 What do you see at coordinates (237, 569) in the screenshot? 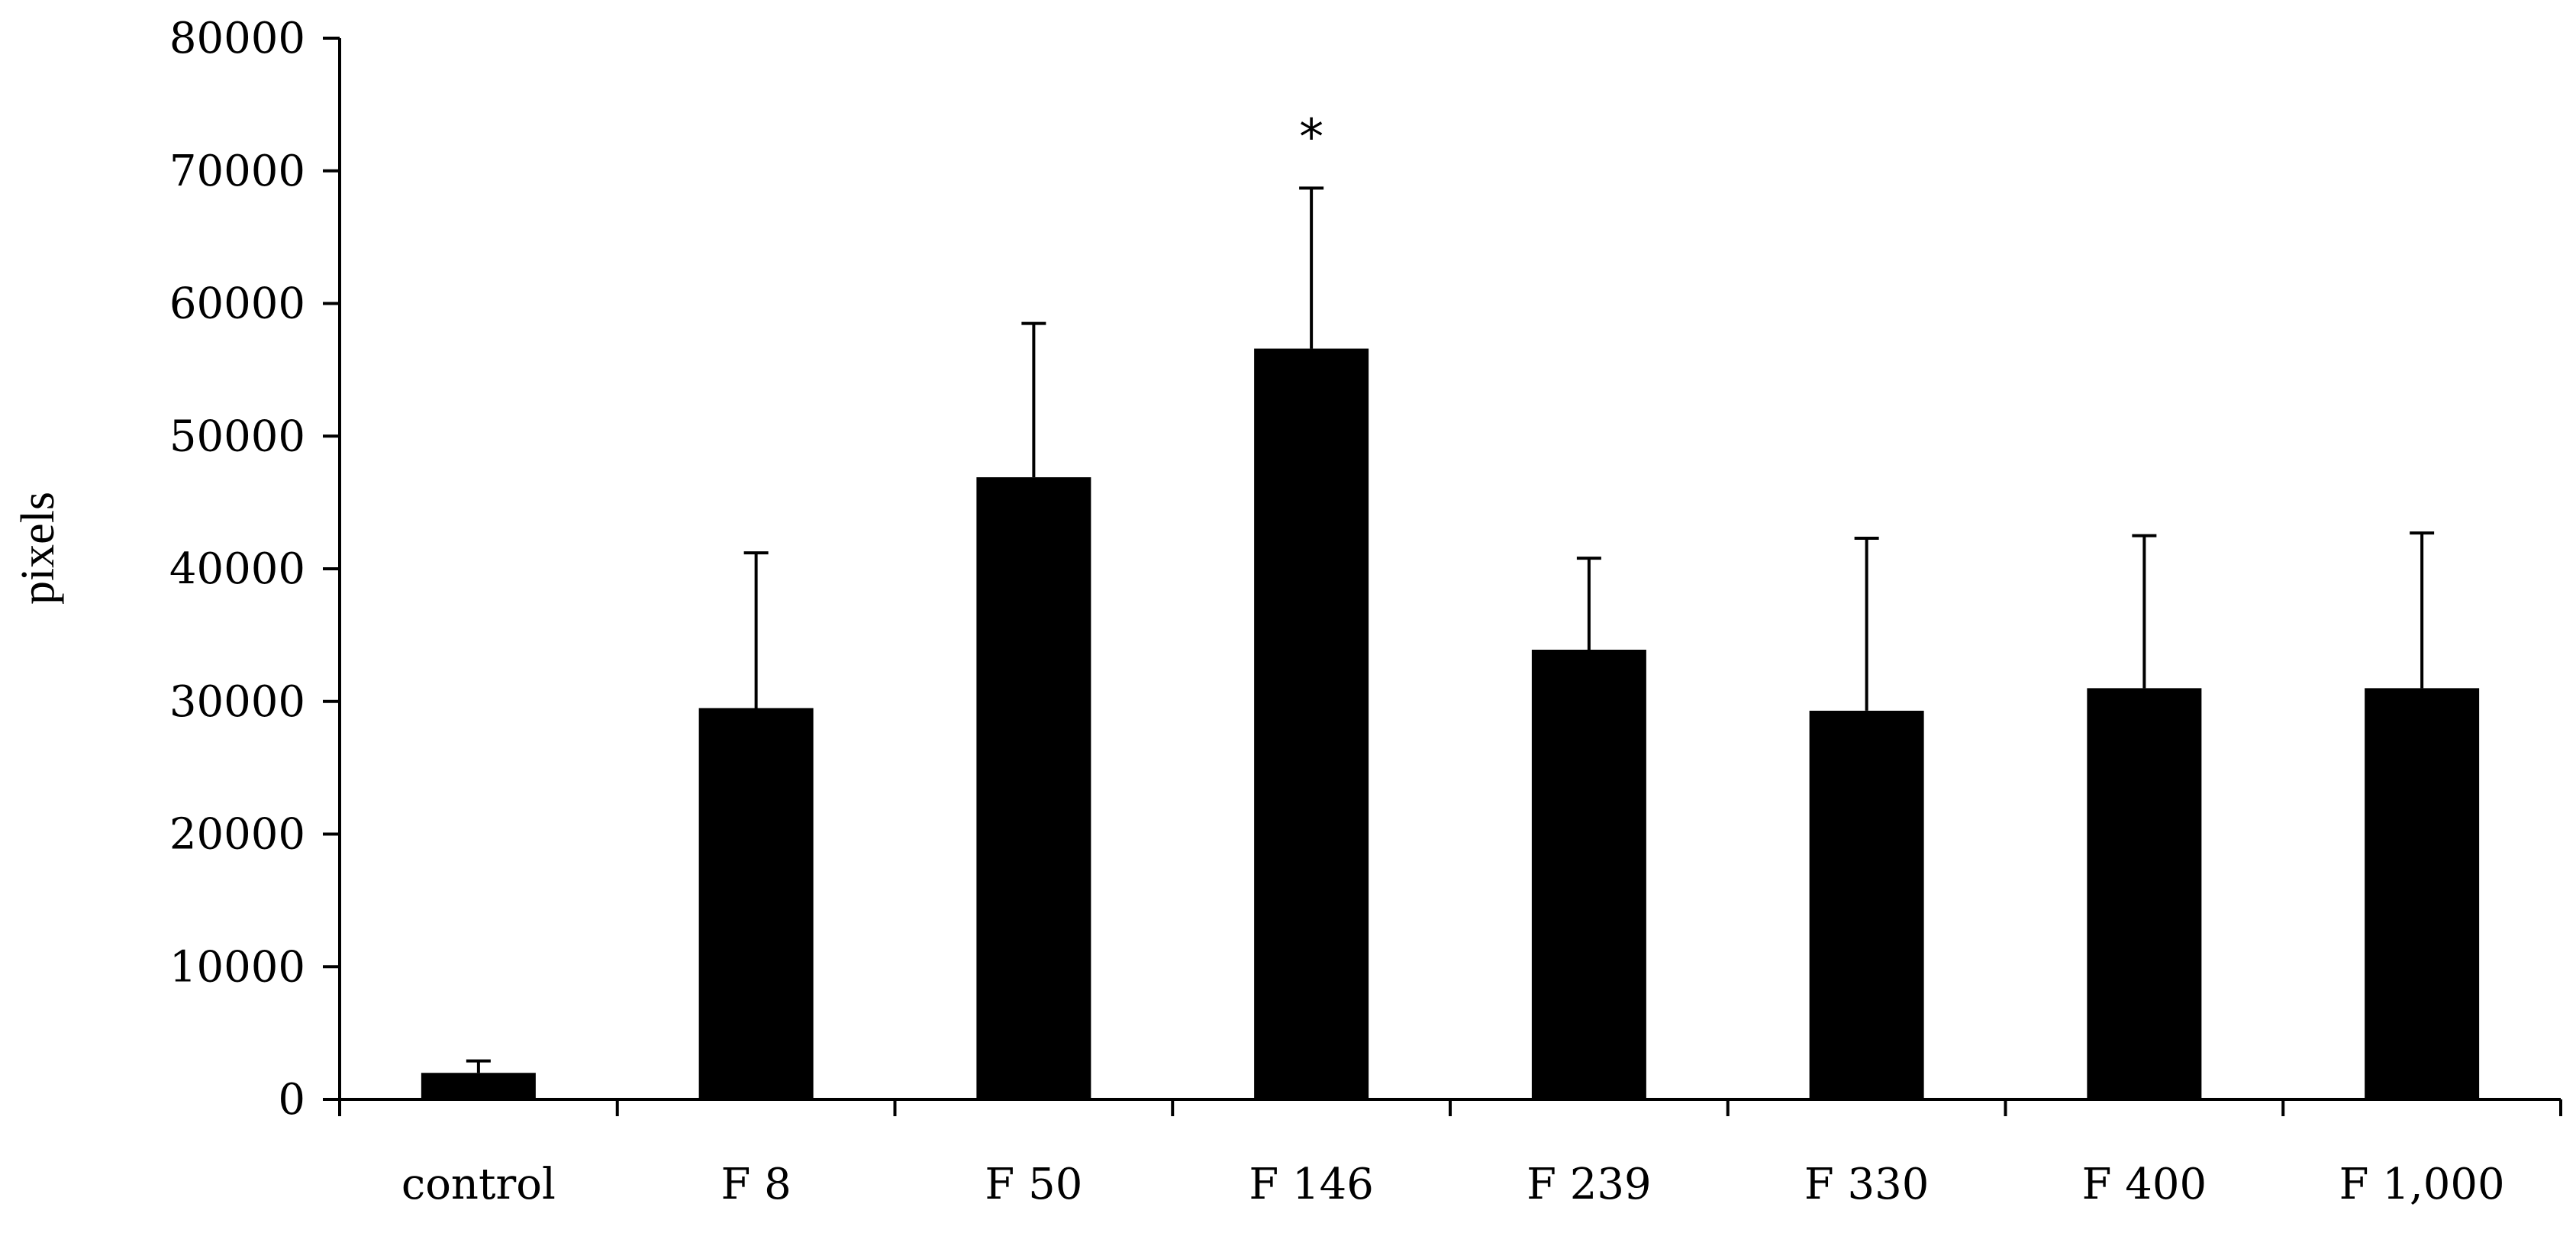
I see `y-tick-label: 40000` at bounding box center [237, 569].